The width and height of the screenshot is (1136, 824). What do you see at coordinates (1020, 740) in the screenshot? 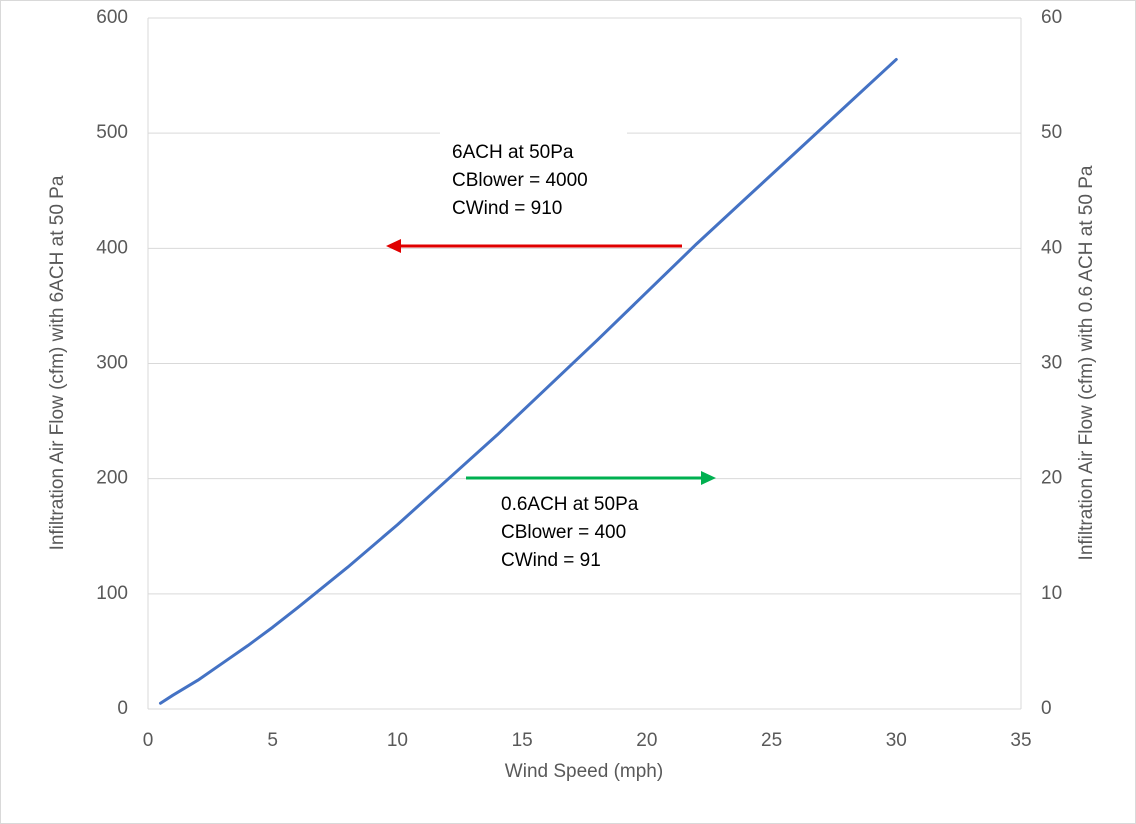
I see `x-tick-label: 35` at bounding box center [1020, 740].